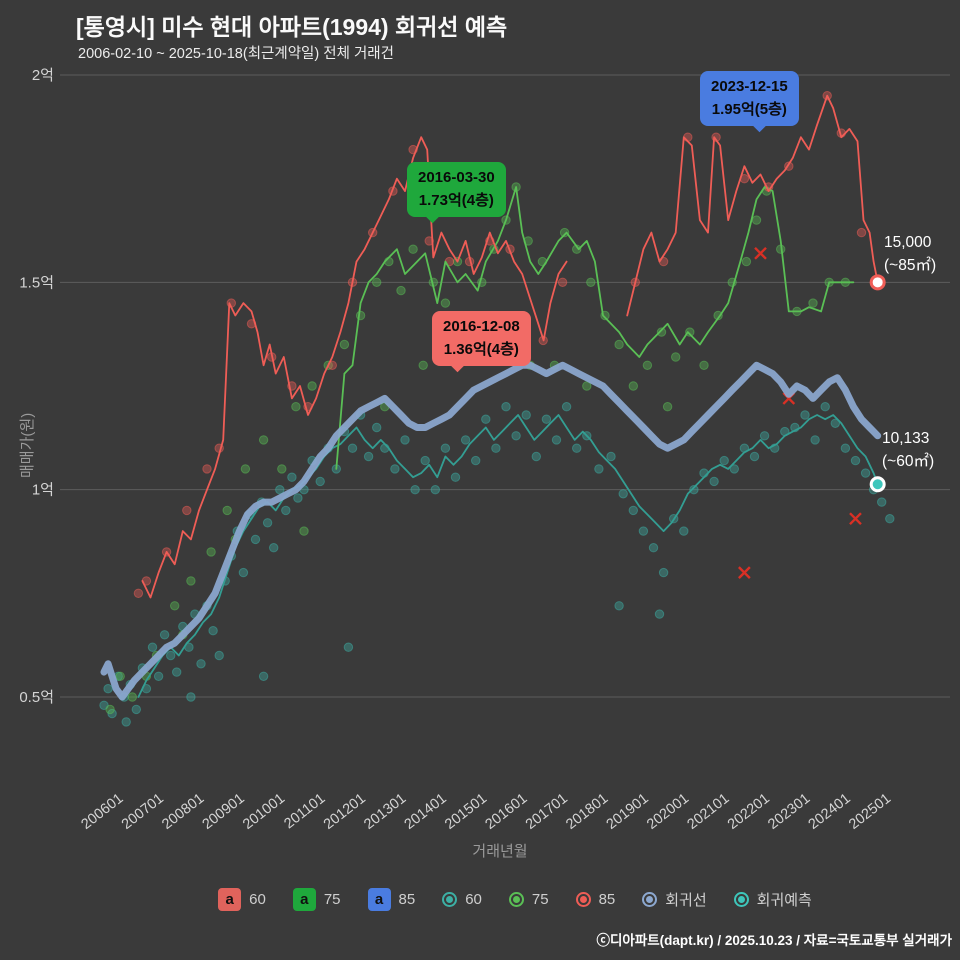  Describe the element at coordinates (236, 54) in the screenshot. I see `page-subtitle: 2006-02-10 ~ 2025-10-18(최근계약일) 전체 거래건` at that location.